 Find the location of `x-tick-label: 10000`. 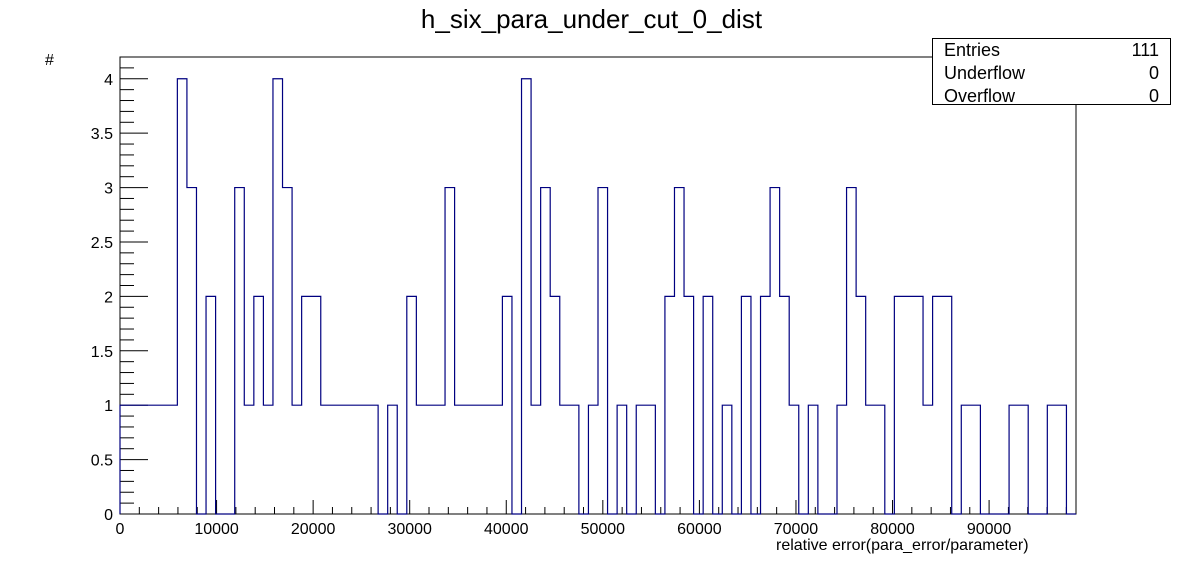

x-tick-label: 10000 is located at coordinates (216, 529).